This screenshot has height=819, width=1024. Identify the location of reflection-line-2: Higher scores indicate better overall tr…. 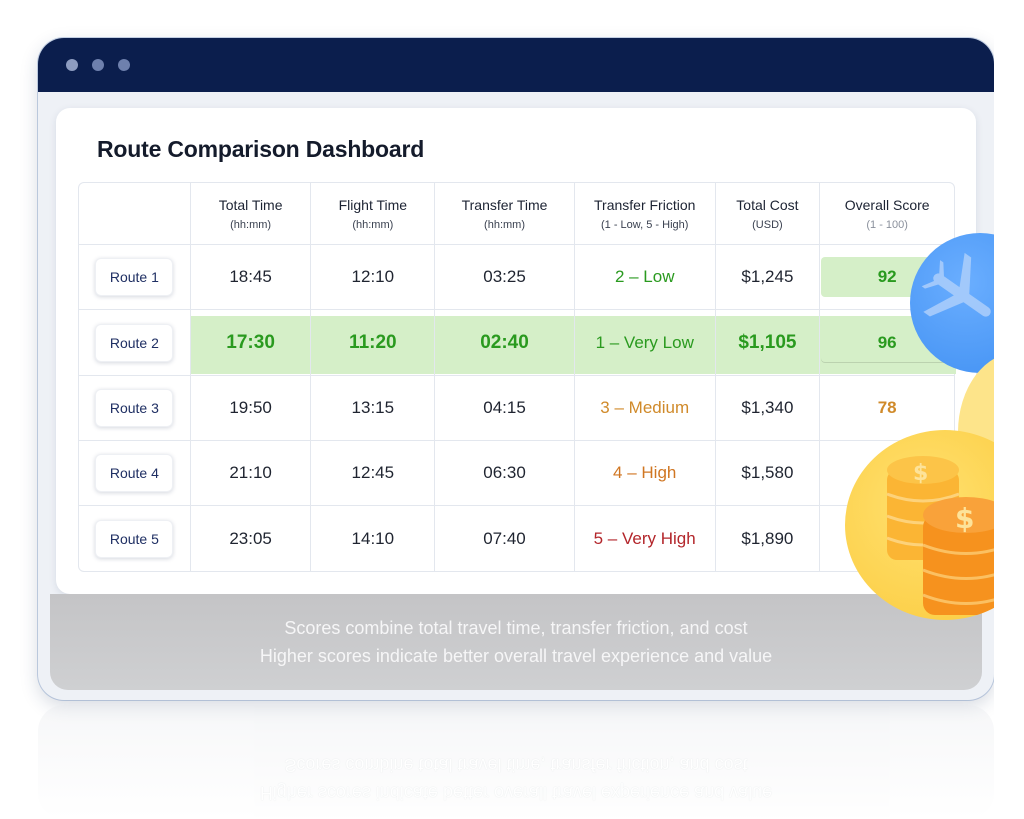
(516, 793).